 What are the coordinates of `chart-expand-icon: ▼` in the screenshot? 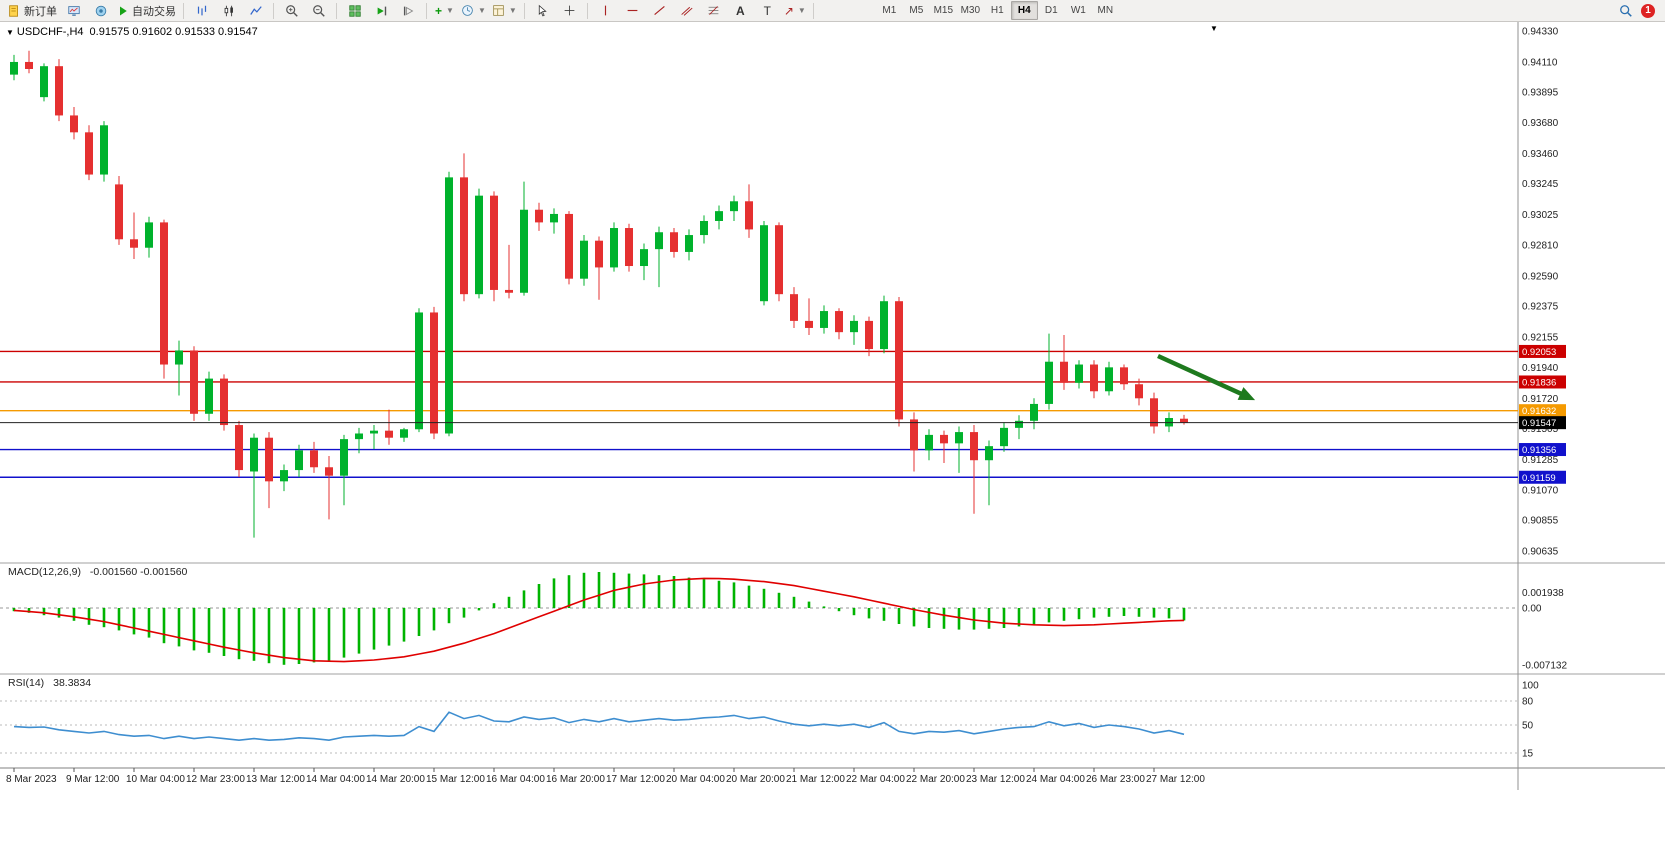 It's located at (10, 32).